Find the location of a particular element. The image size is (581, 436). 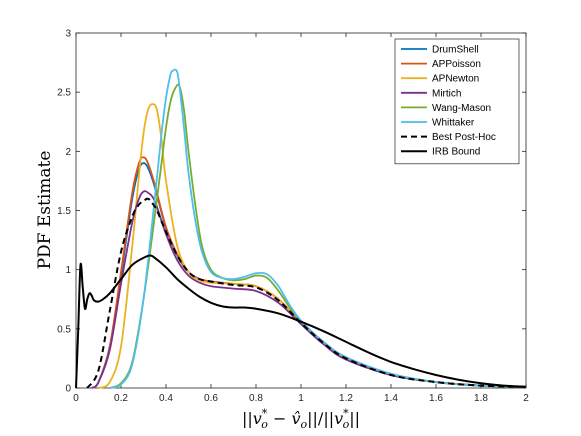

legend-box is located at coordinates (457, 101).